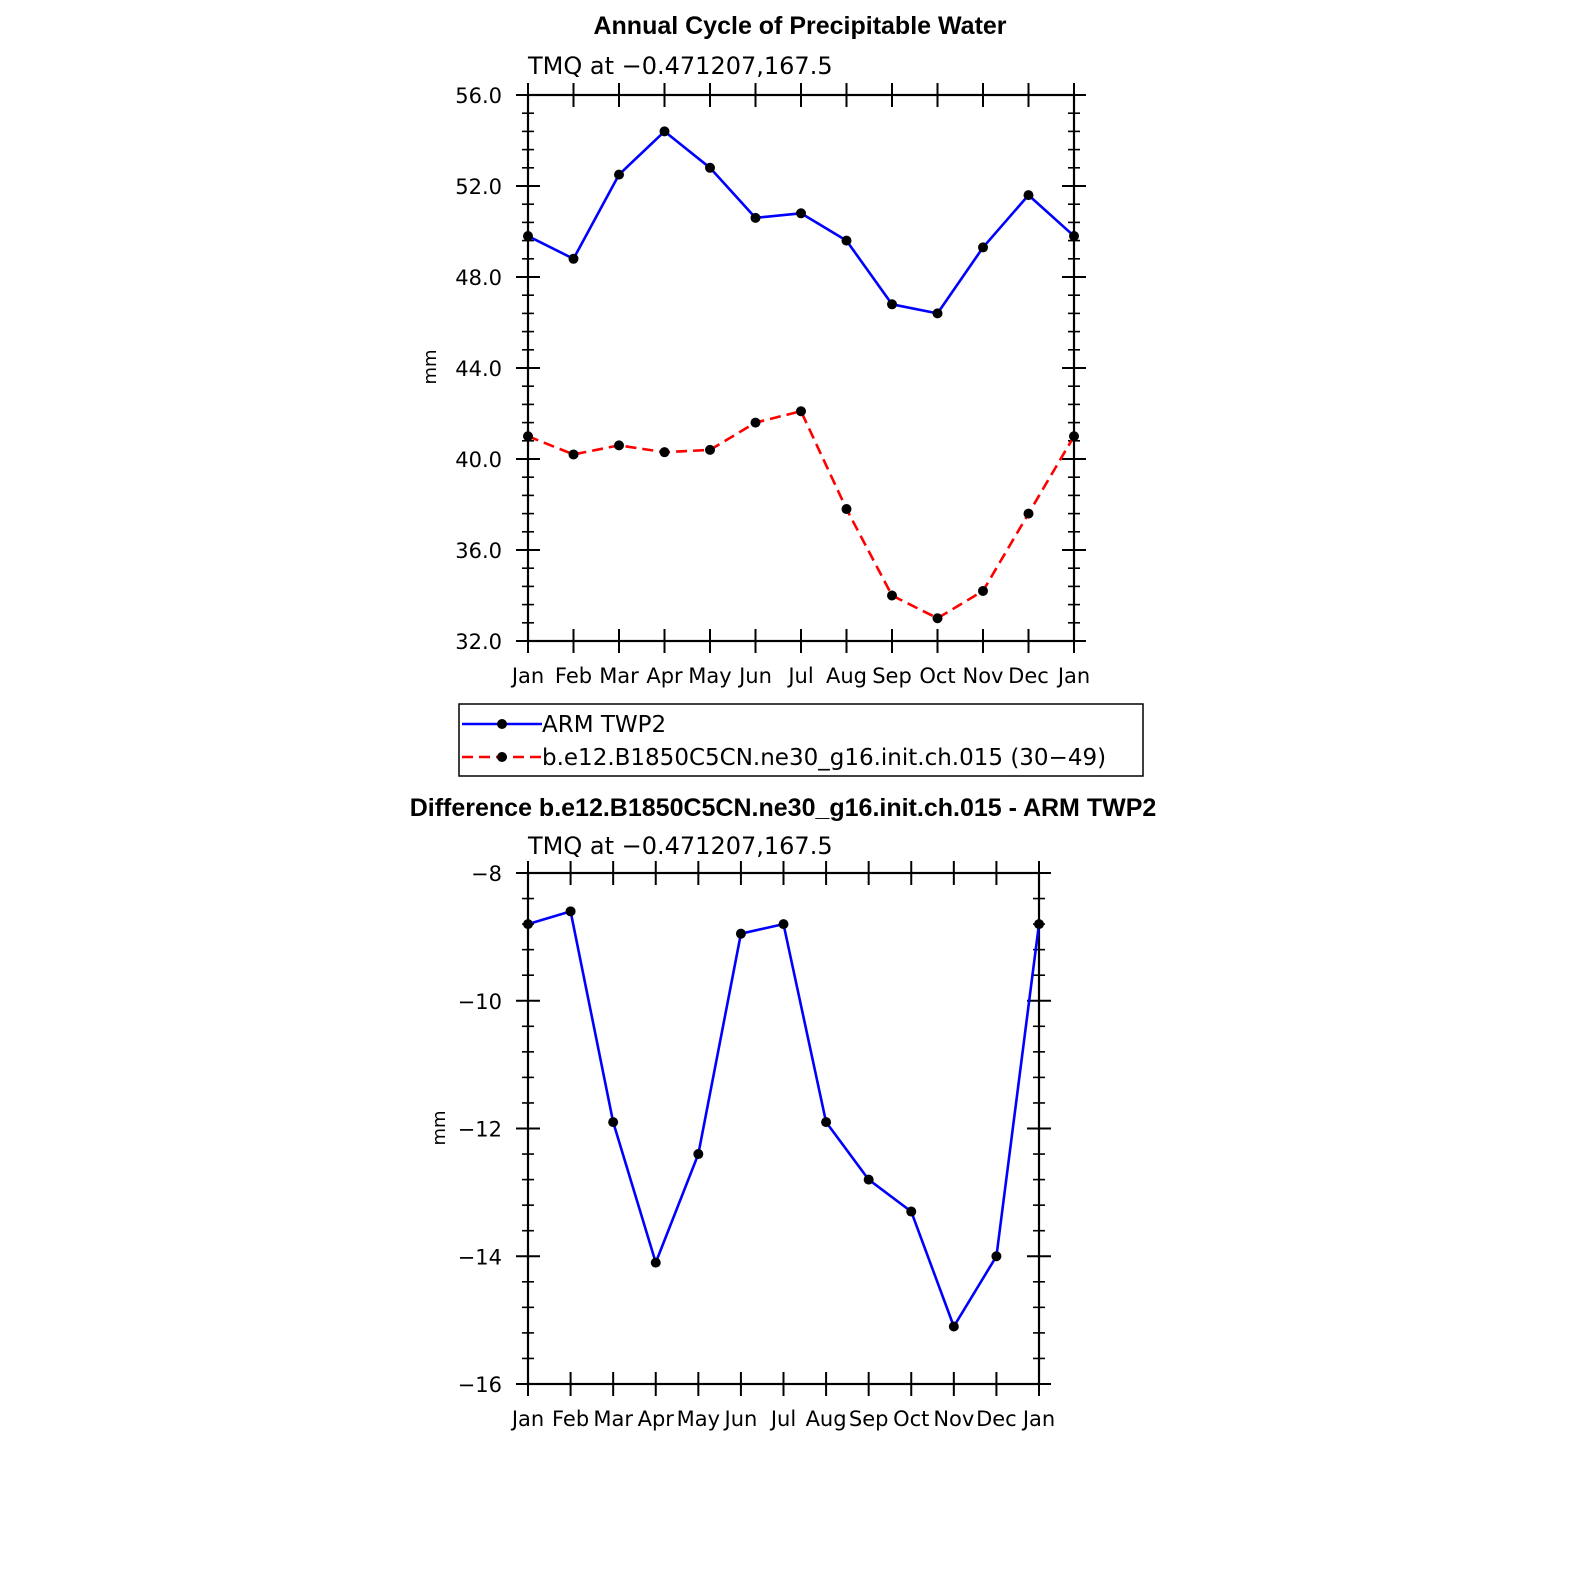  Describe the element at coordinates (480, 1385) in the screenshot. I see `y-tick-label: −16` at that location.